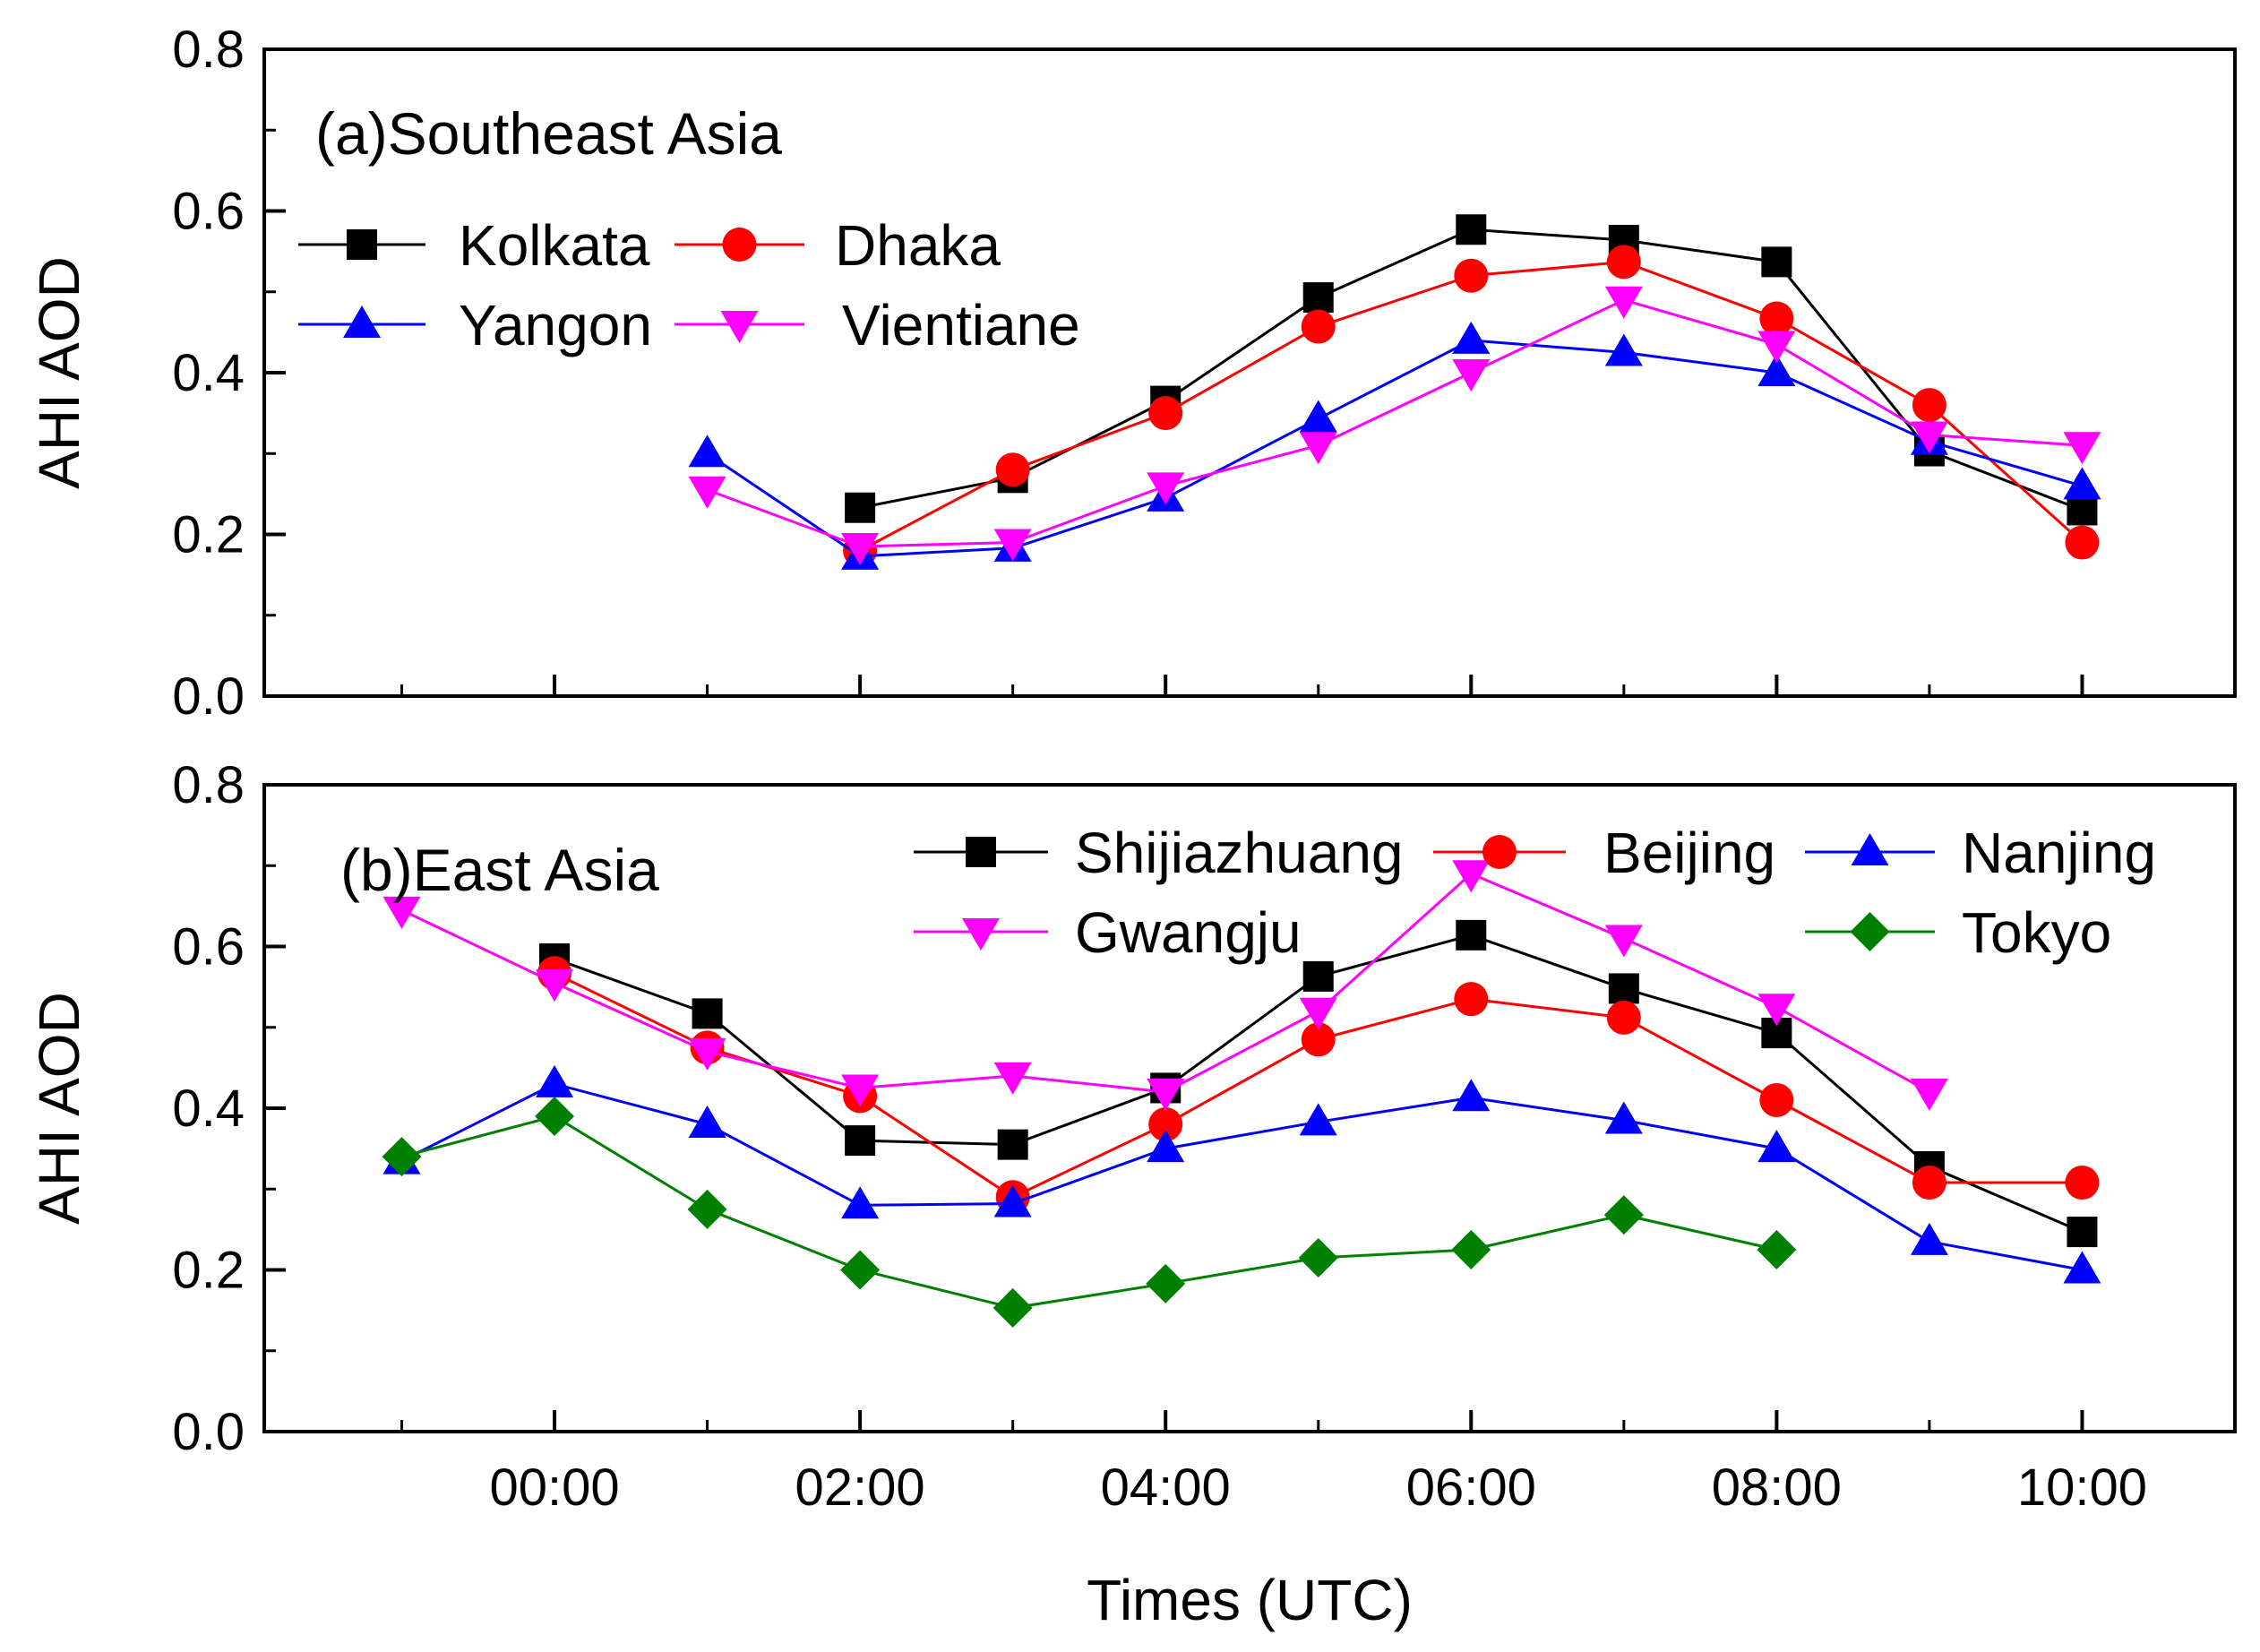 The width and height of the screenshot is (2260, 1652). What do you see at coordinates (1689, 853) in the screenshot?
I see `legend-label: Beijing` at bounding box center [1689, 853].